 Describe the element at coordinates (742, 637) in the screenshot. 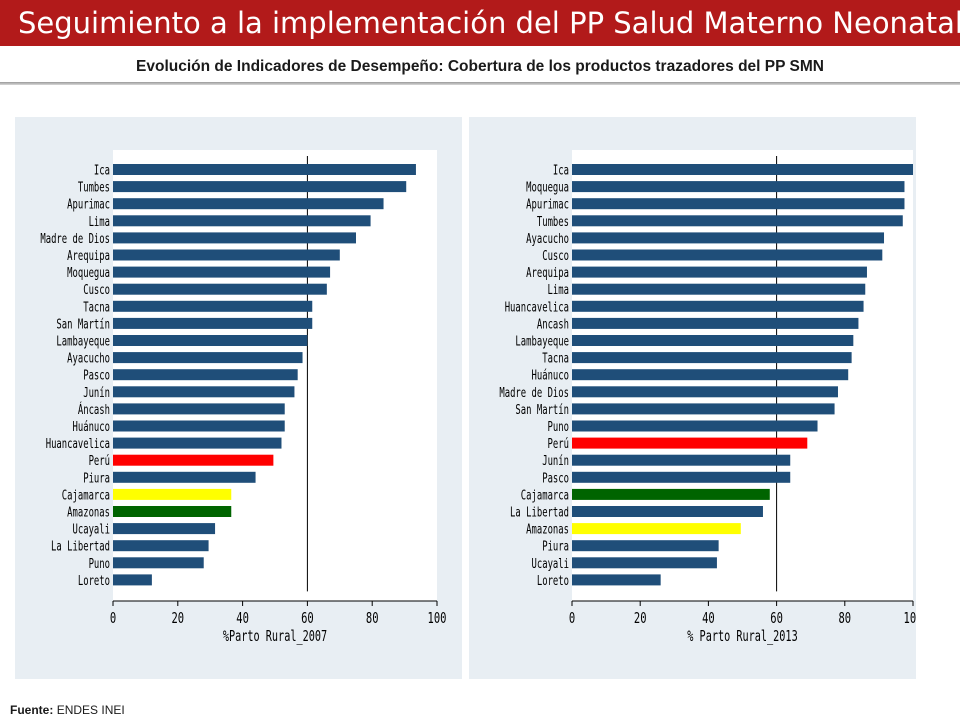

I see `x-axis-label: % Parto Rural_2013` at that location.